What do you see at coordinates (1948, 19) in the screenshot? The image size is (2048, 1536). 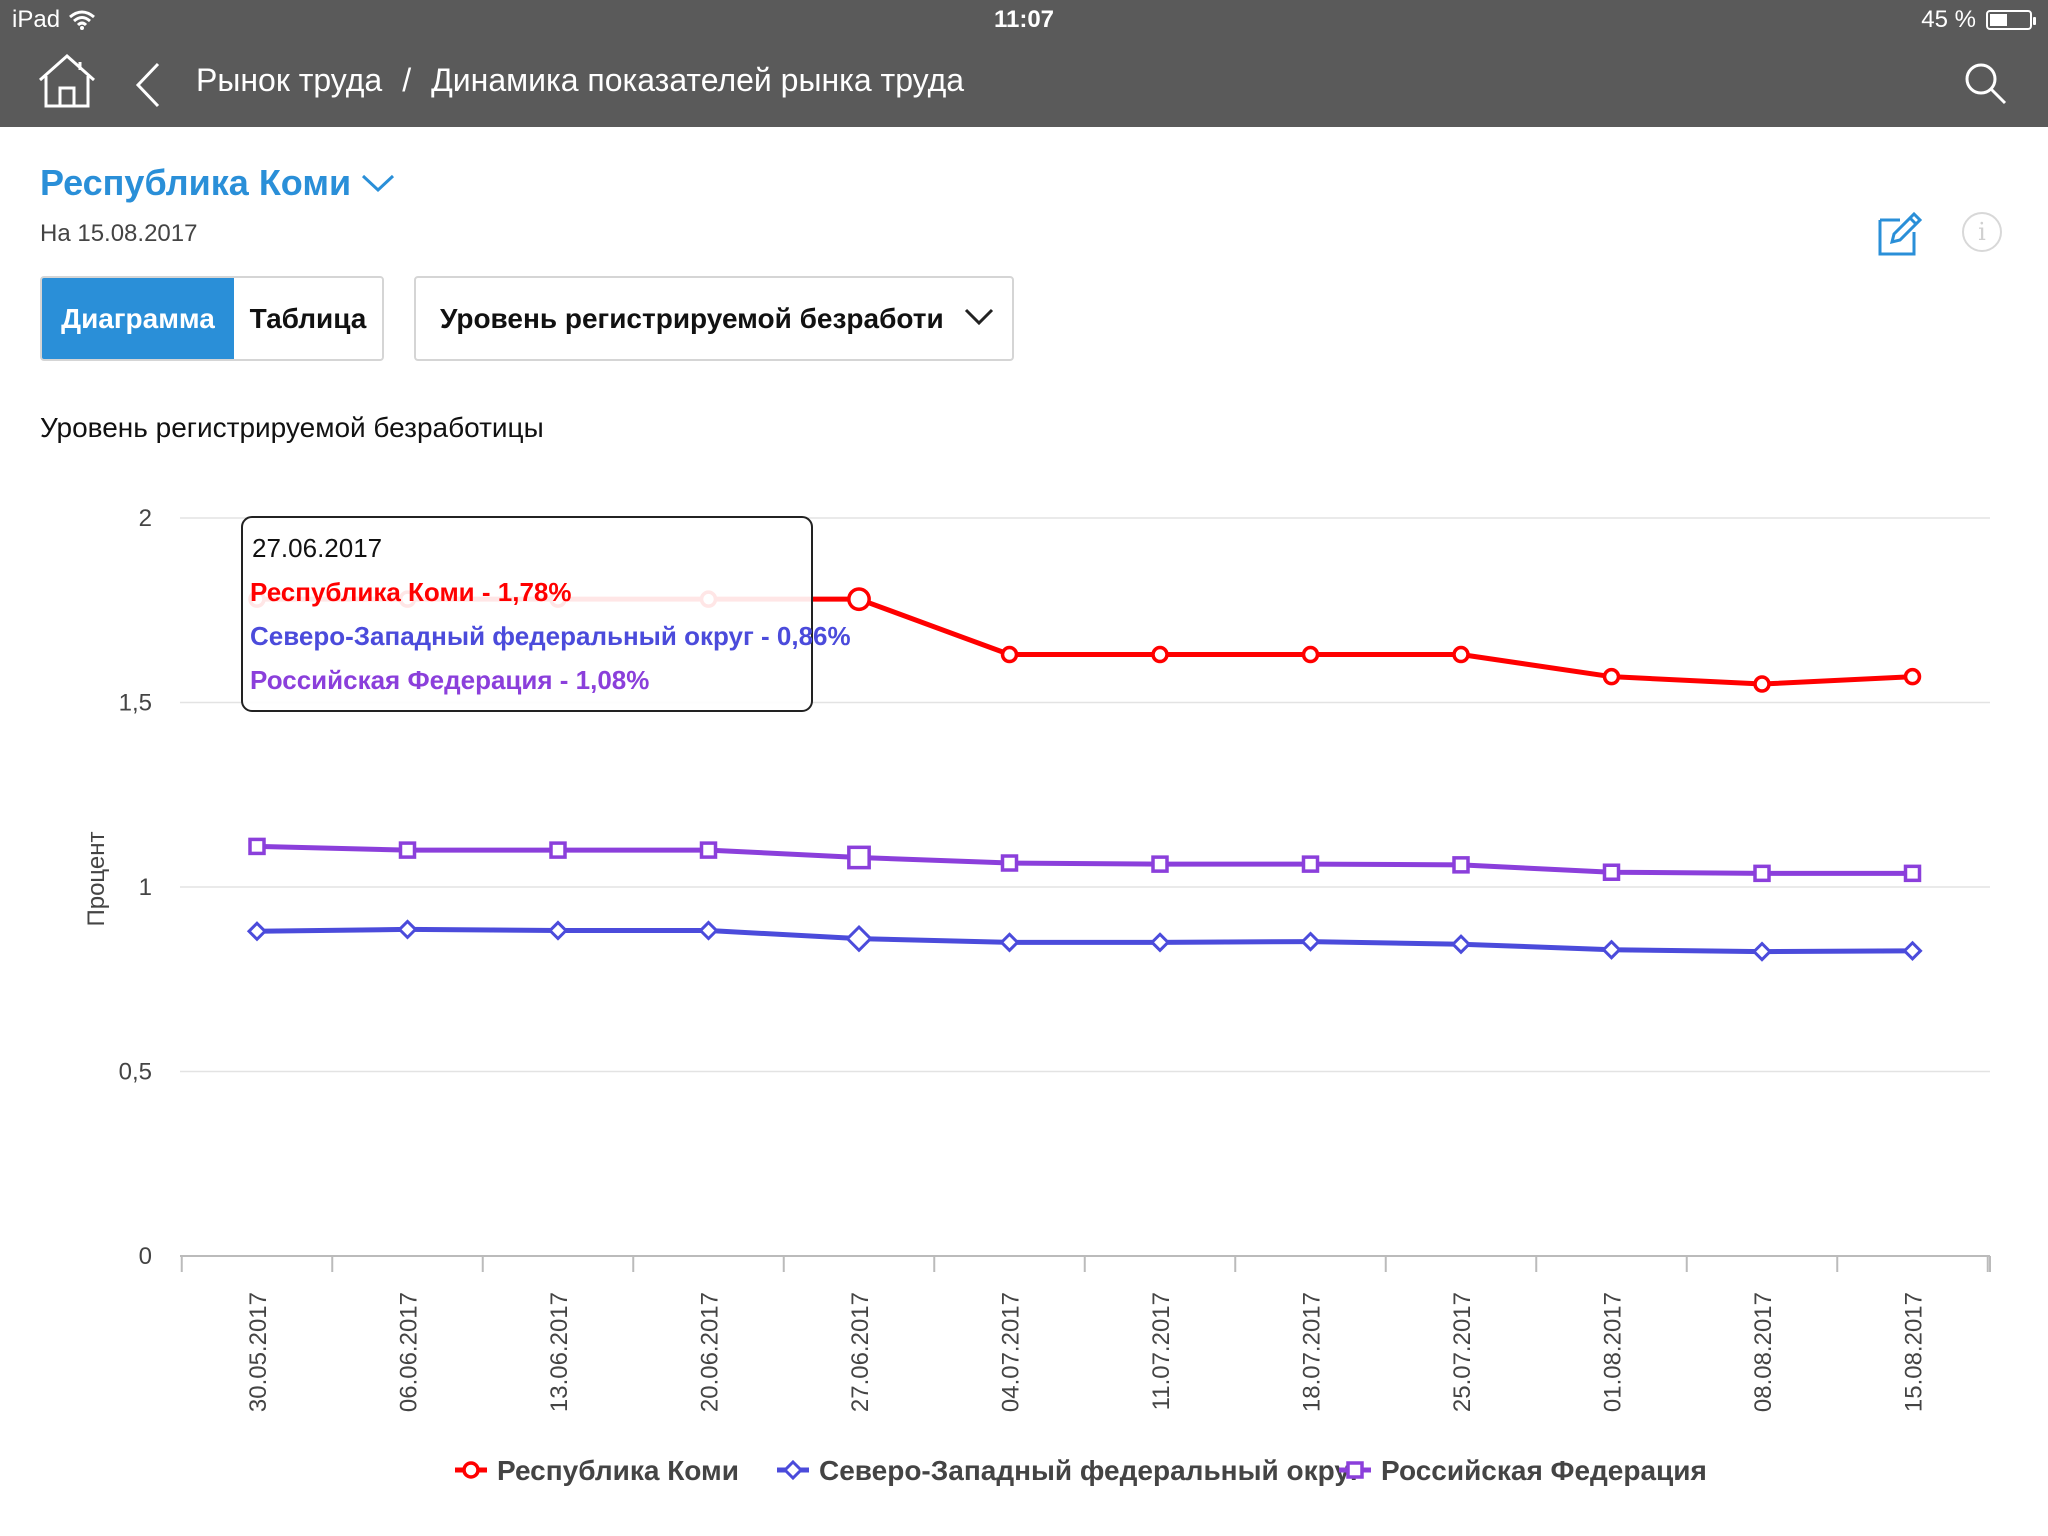 I see `battery-percent: 45 %` at bounding box center [1948, 19].